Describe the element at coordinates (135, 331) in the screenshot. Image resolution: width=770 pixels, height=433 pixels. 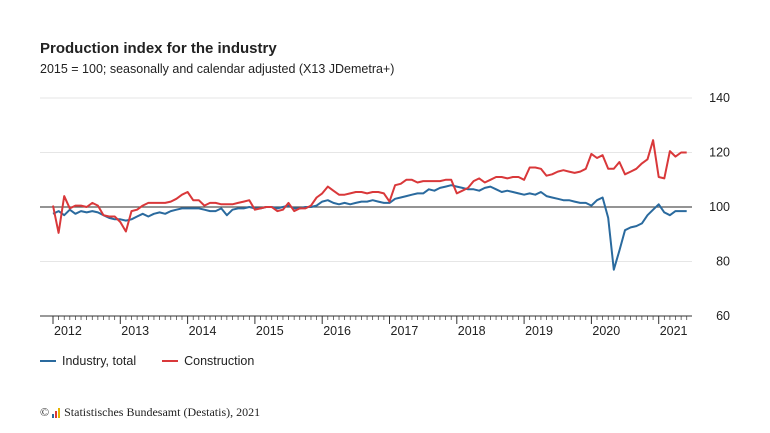
I see `x-tick-label: 2013` at that location.